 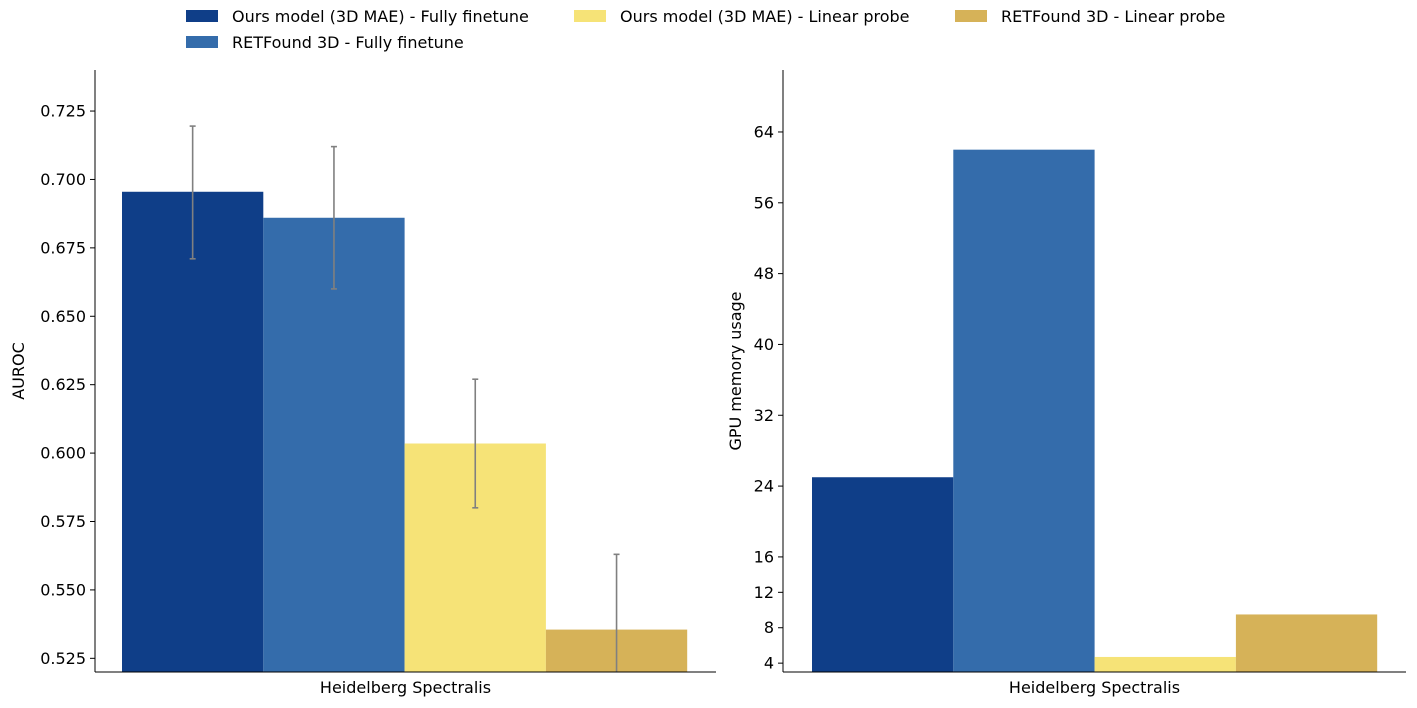 I want to click on y-tick-label: 56, so click(x=764, y=202).